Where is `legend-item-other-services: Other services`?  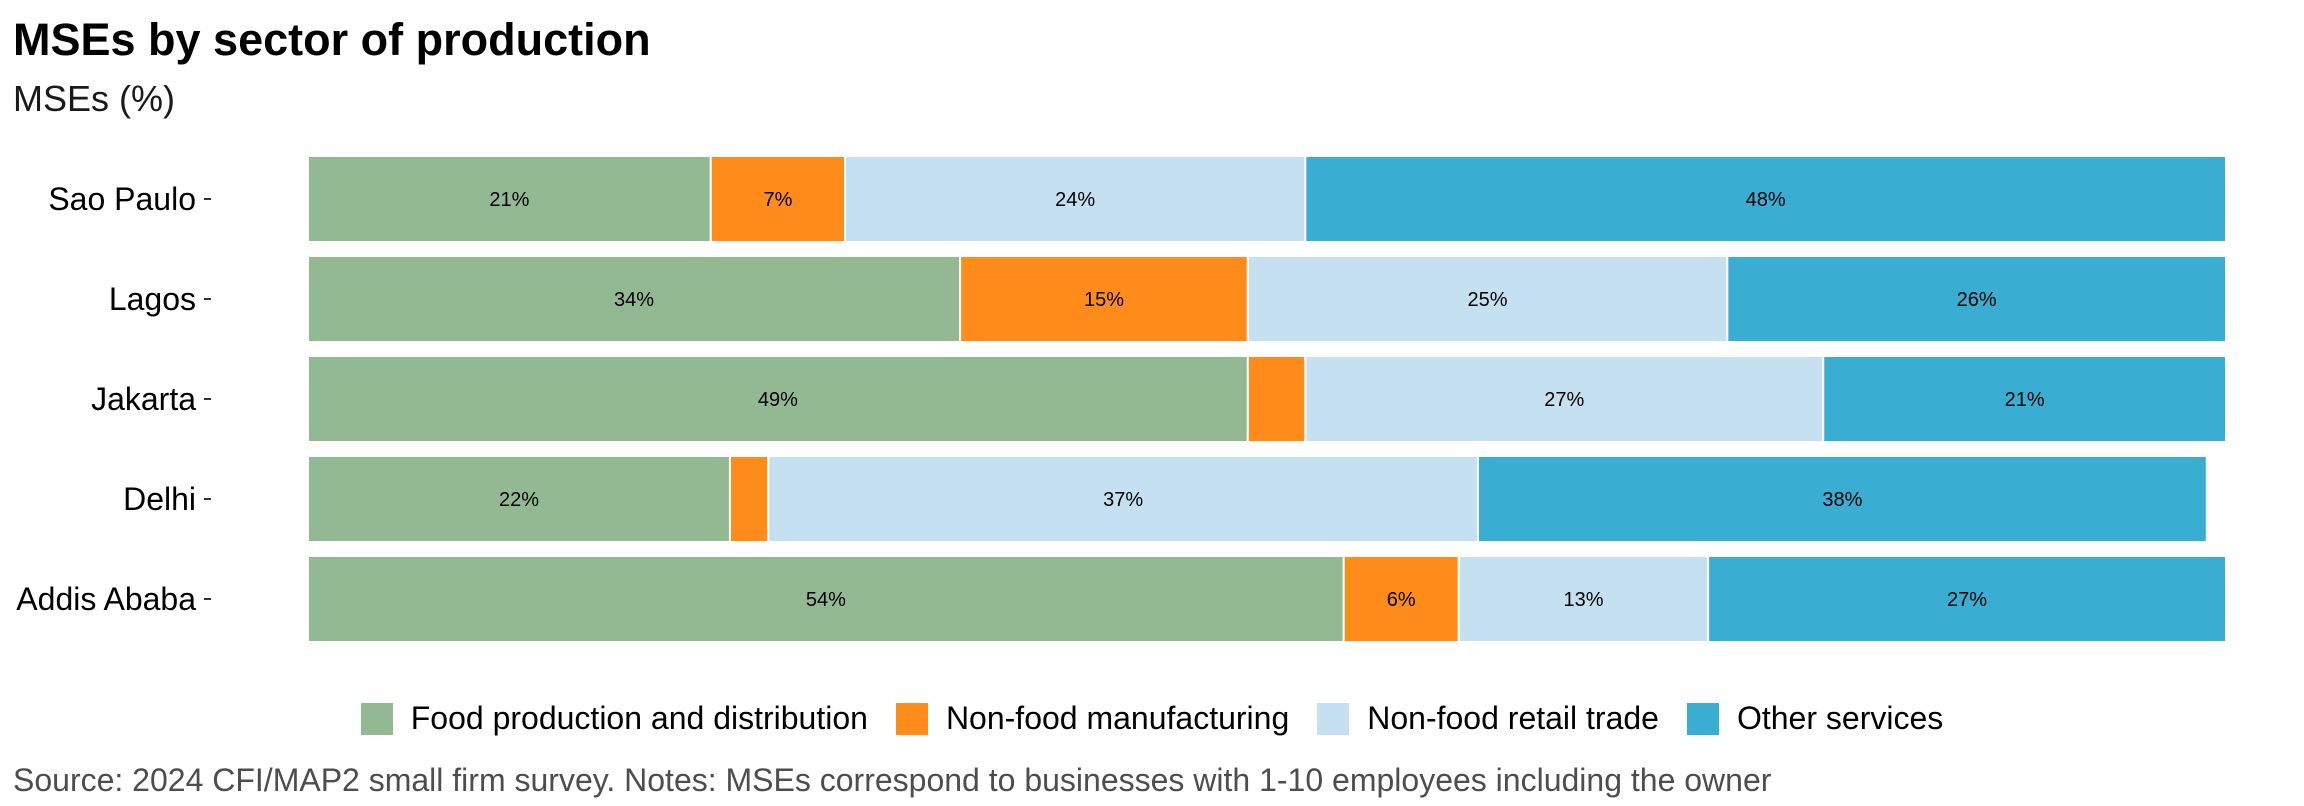 legend-item-other-services: Other services is located at coordinates (1815, 718).